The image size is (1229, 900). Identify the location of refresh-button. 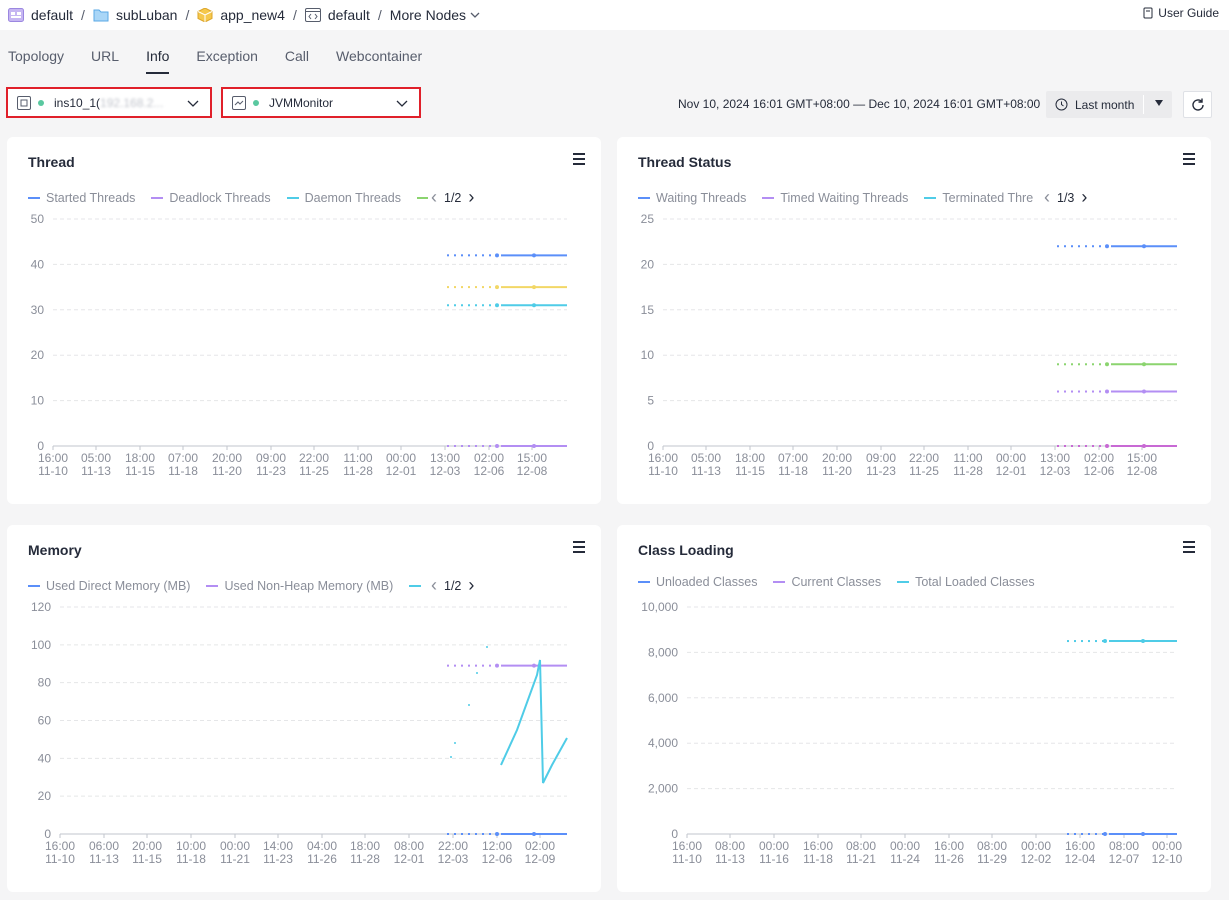
(1197, 104).